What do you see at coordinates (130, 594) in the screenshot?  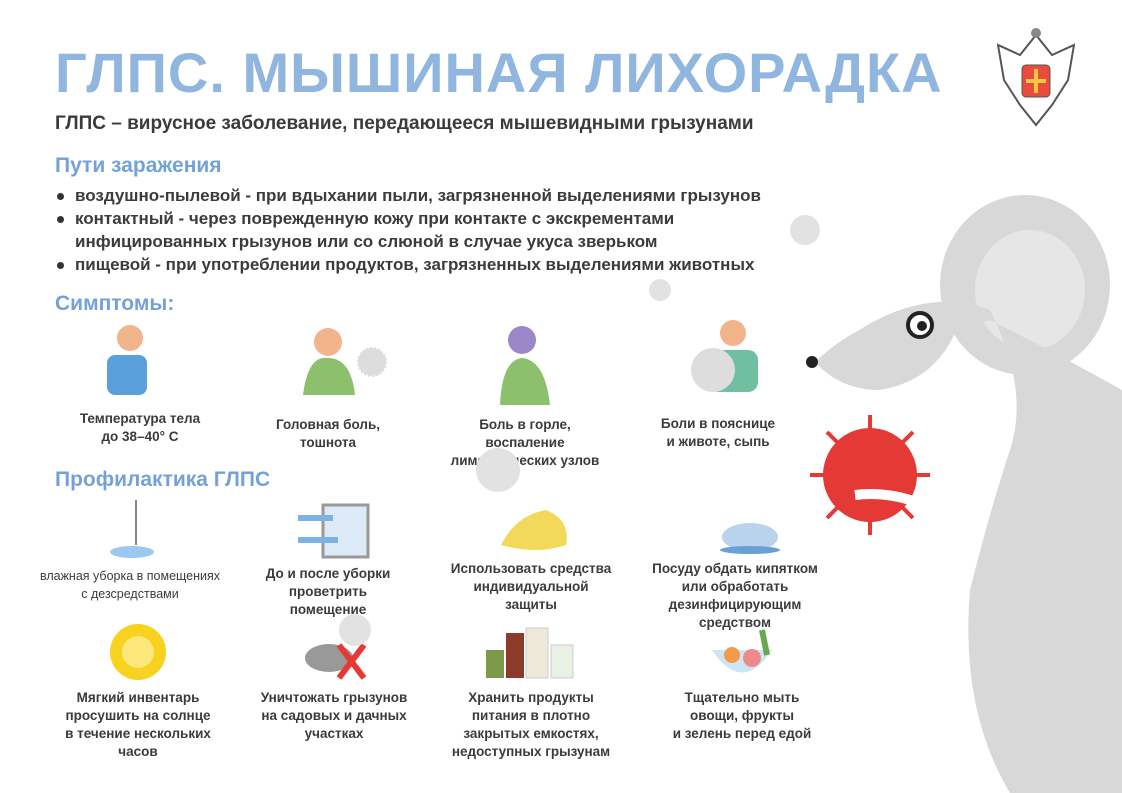 I see `caption-line: с дезсредствами` at bounding box center [130, 594].